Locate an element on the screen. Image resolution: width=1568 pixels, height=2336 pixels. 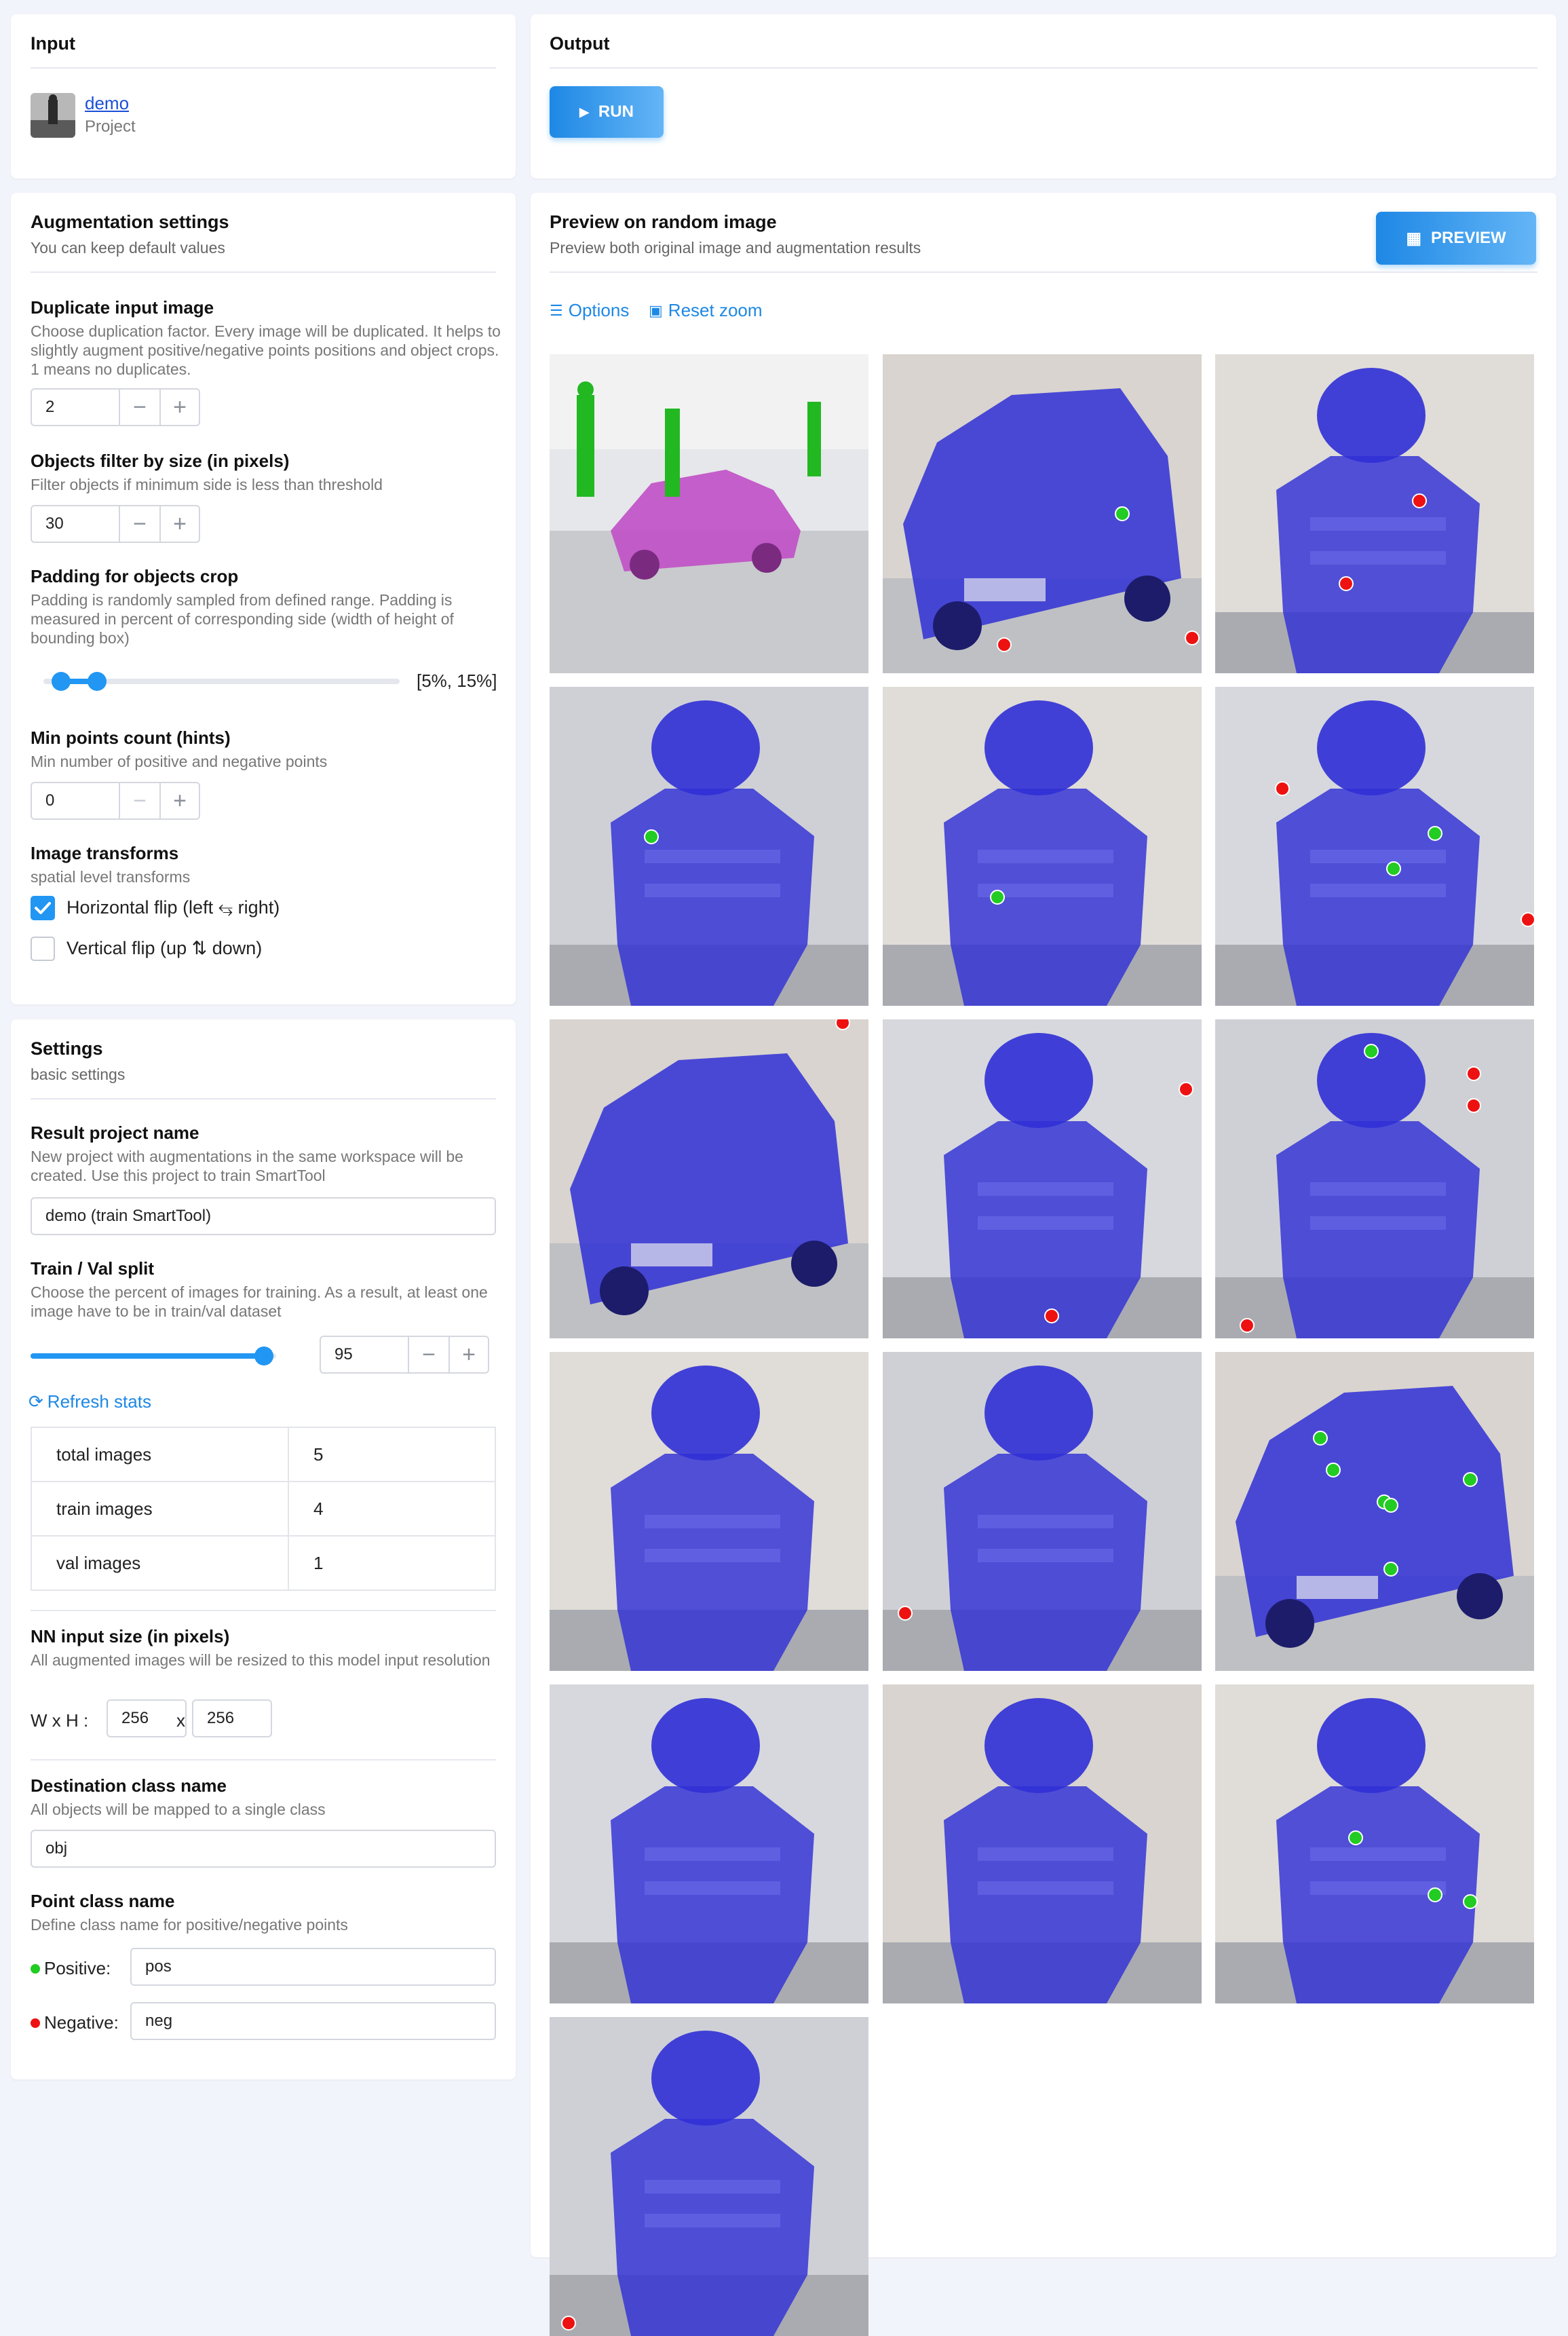
split-handle is located at coordinates (263, 1355).